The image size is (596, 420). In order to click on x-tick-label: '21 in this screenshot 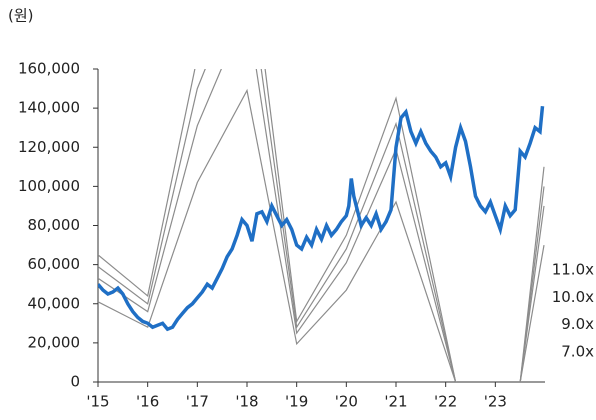, I will do `click(395, 402)`.